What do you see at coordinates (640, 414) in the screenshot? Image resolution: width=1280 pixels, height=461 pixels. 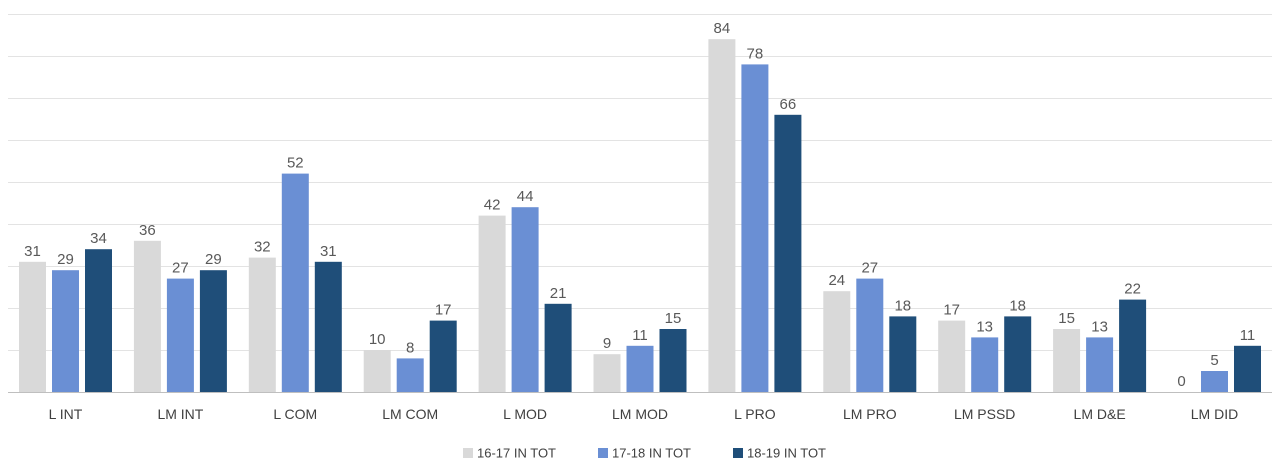 I see `category-label: LM MOD` at bounding box center [640, 414].